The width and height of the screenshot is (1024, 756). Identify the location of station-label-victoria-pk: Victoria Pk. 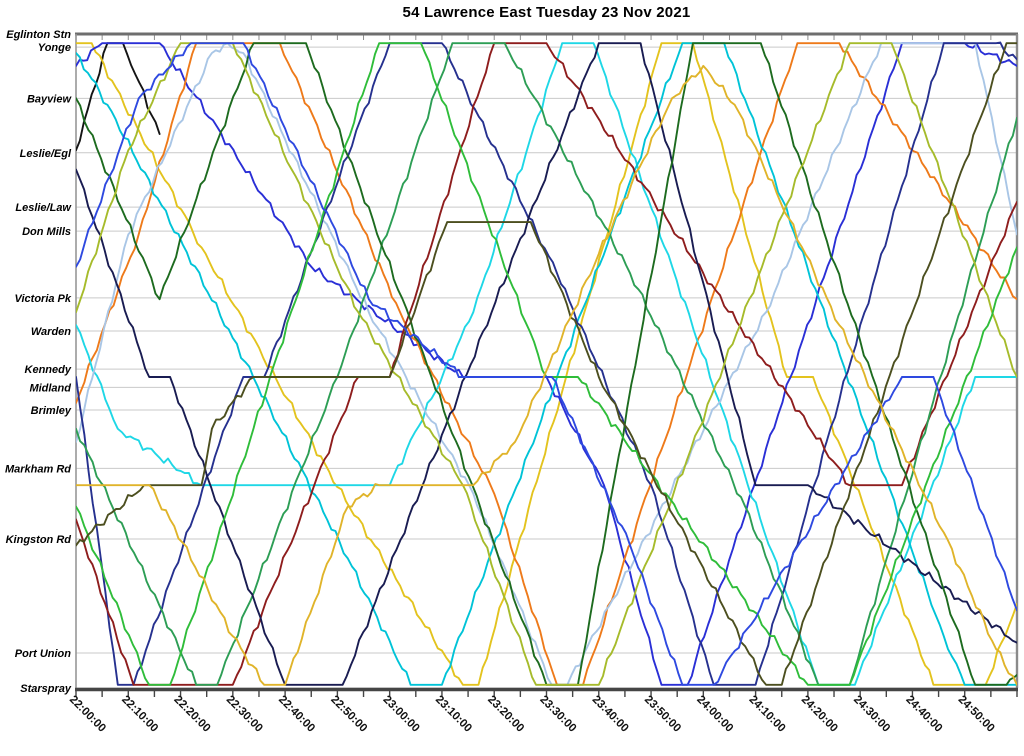
(43, 299).